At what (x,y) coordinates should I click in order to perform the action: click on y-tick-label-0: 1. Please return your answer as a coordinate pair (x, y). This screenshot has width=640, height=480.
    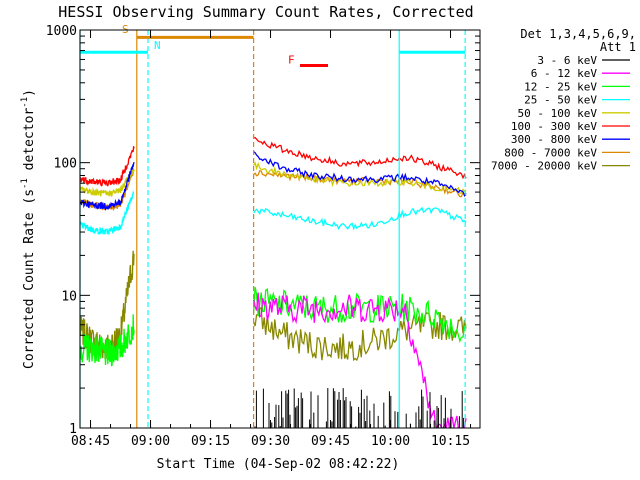
    Looking at the image, I should click on (73, 429).